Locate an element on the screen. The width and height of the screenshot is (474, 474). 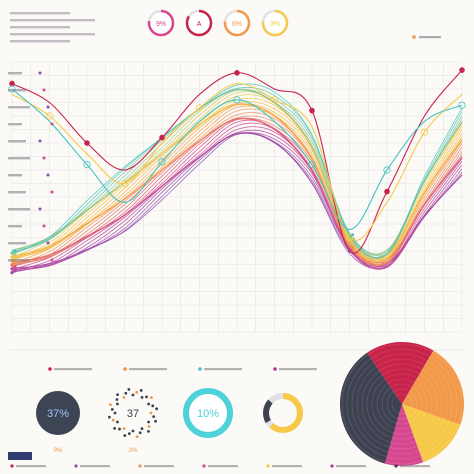
gauge-value: 6% is located at coordinates (237, 24).